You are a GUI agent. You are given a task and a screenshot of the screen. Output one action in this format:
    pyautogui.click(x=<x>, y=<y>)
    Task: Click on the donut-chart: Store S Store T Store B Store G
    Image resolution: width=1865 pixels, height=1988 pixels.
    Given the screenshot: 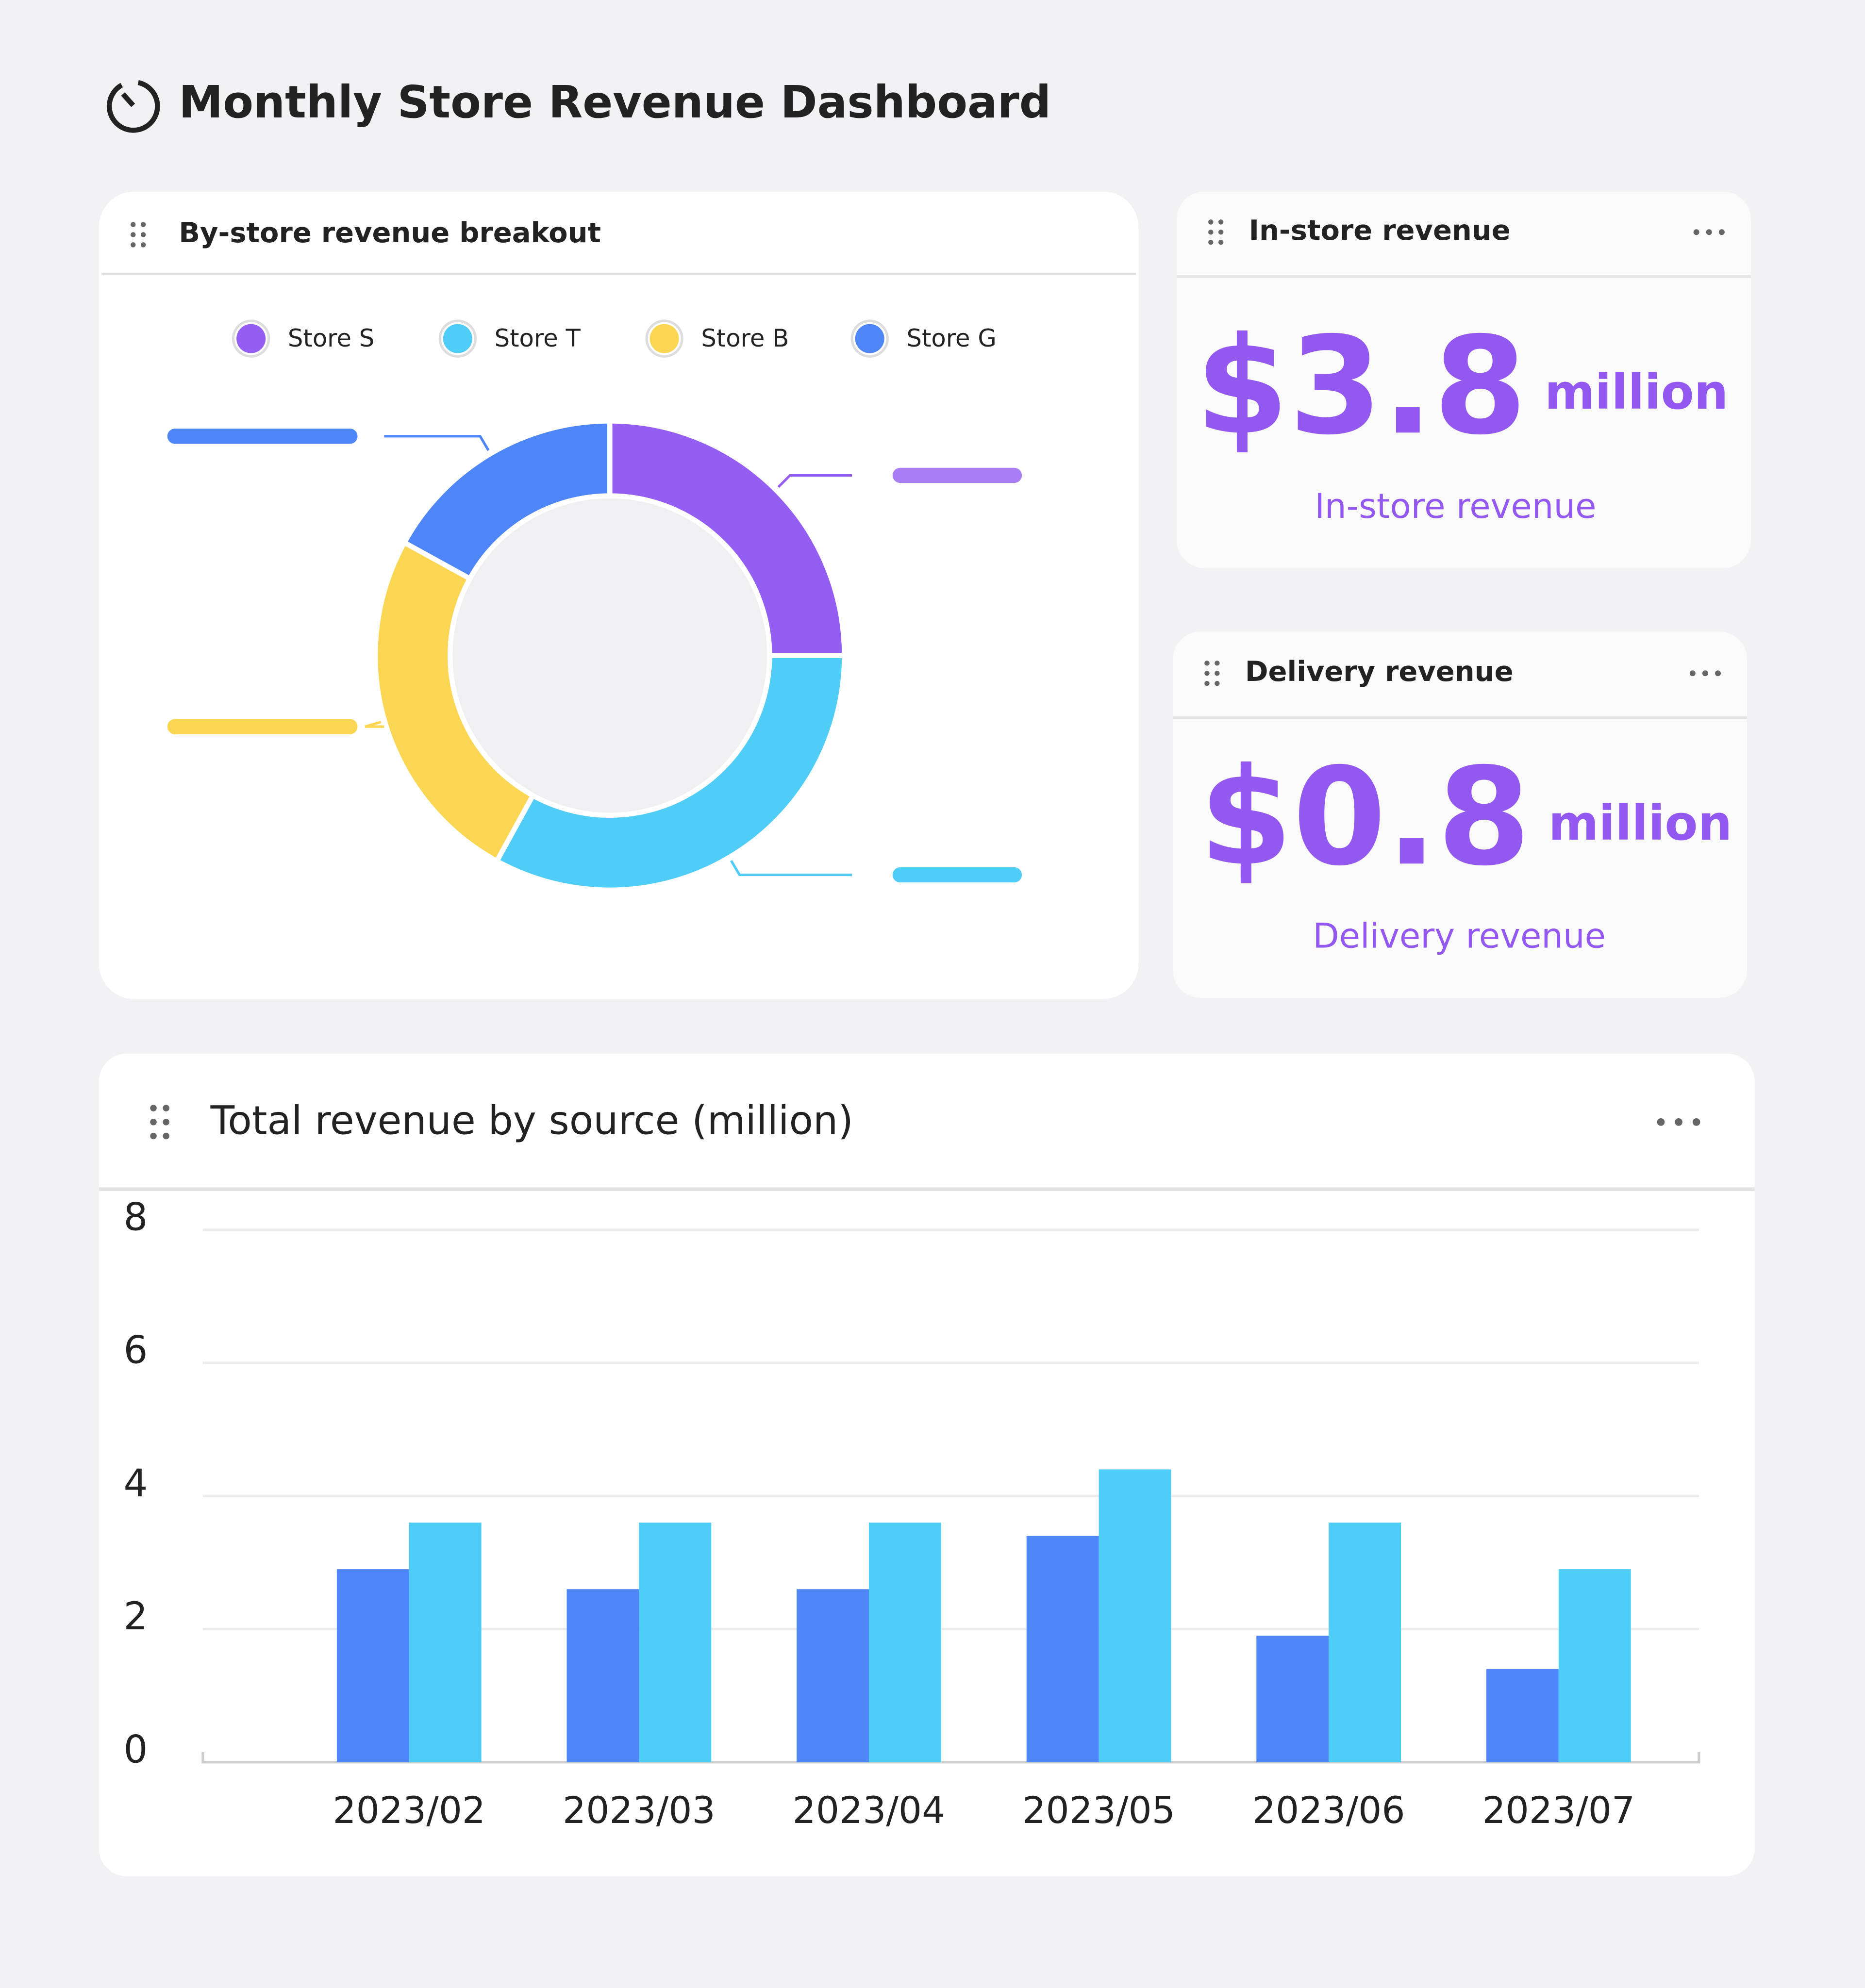 What is the action you would take?
    pyautogui.click(x=595, y=606)
    